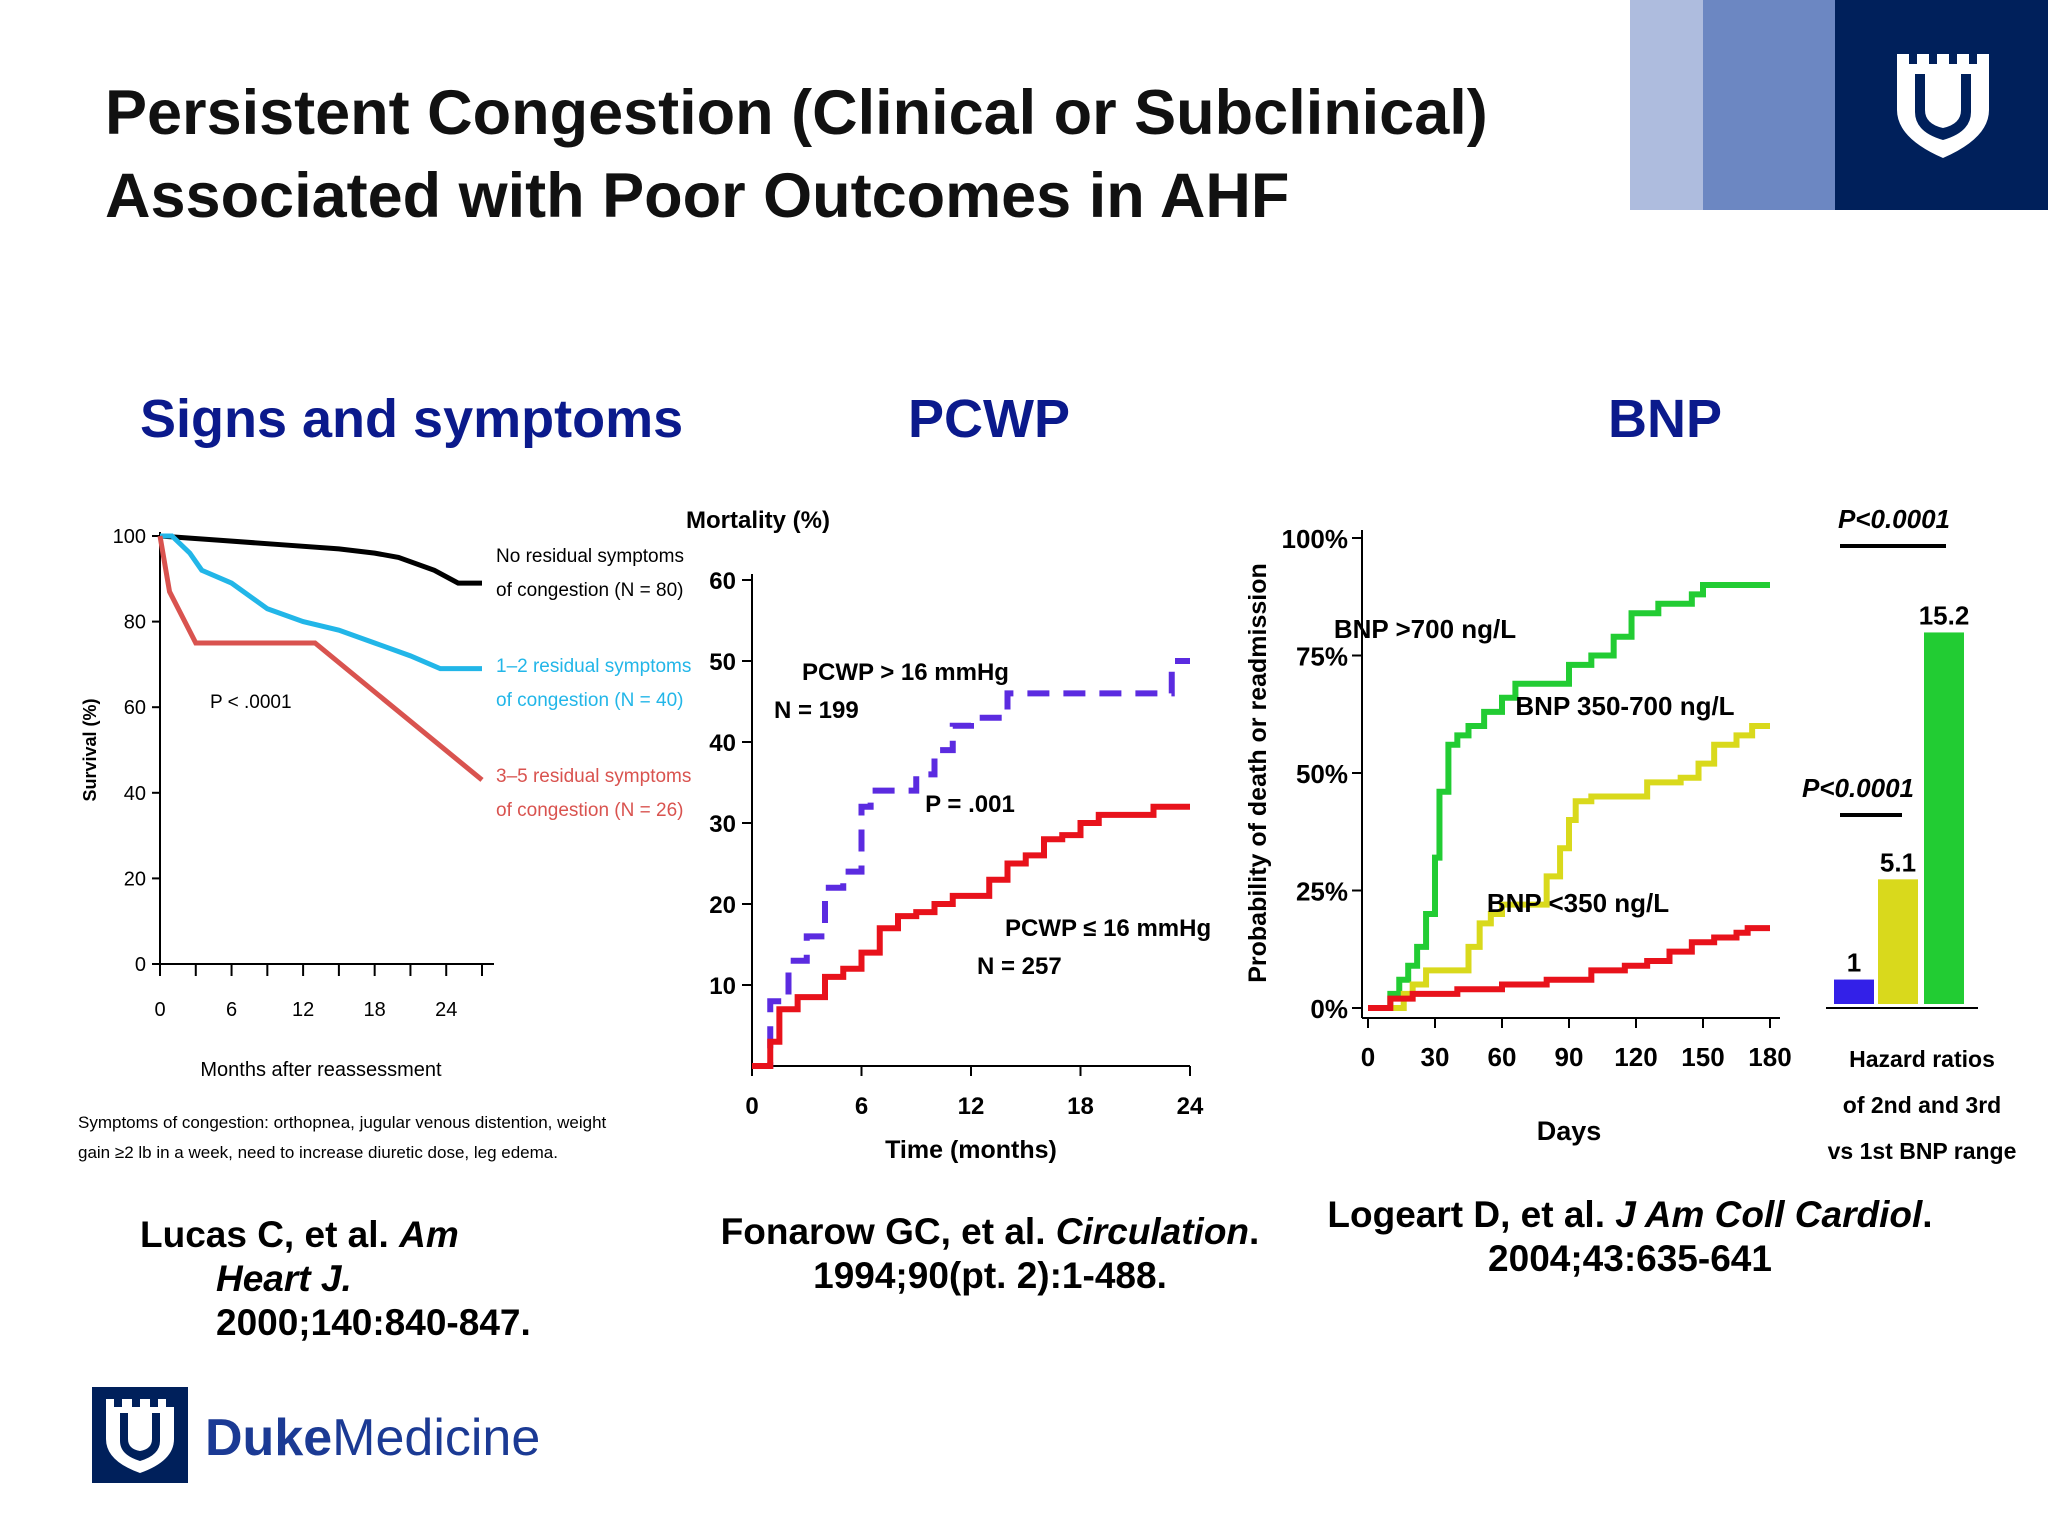  Describe the element at coordinates (1898, 862) in the screenshot. I see `hazard-value-label: 5.1` at that location.